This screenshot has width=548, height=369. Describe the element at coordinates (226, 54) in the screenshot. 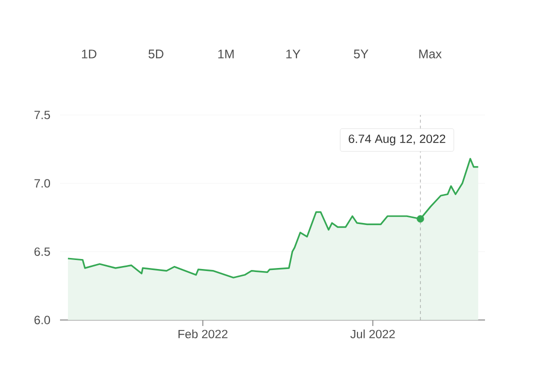

I see `text: 1M` at that location.